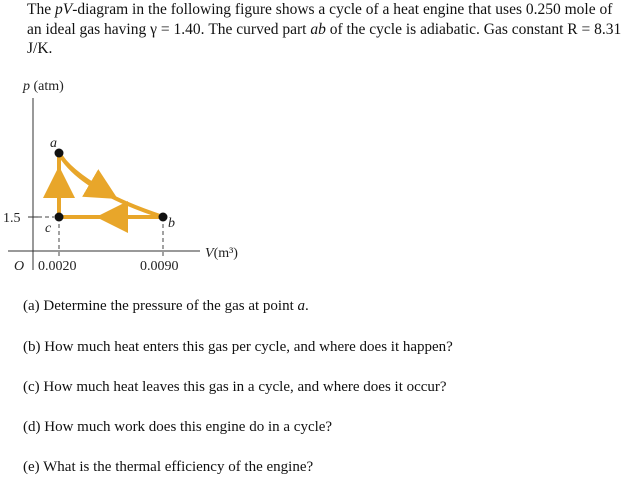  I want to click on tick-label: 0.0090, so click(159, 266).